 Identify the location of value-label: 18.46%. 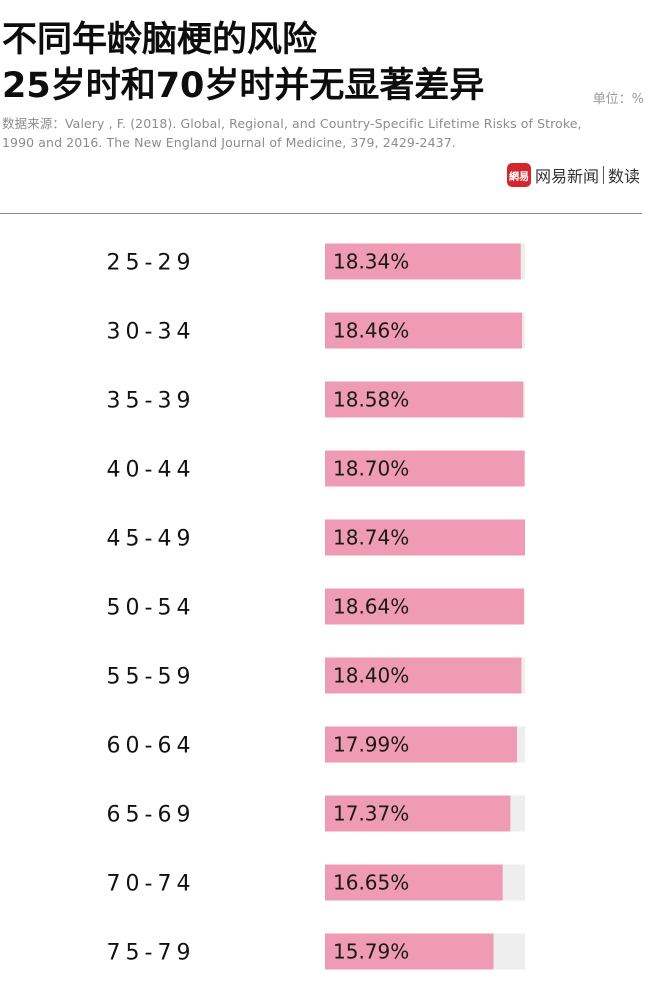
(371, 331).